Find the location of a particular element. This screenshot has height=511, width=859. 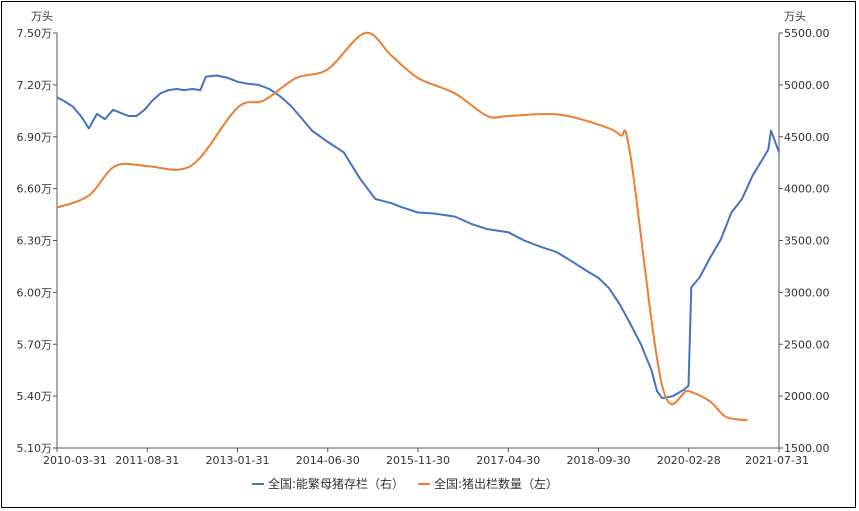

left-tick-label: 6.90万 is located at coordinates (35, 137).